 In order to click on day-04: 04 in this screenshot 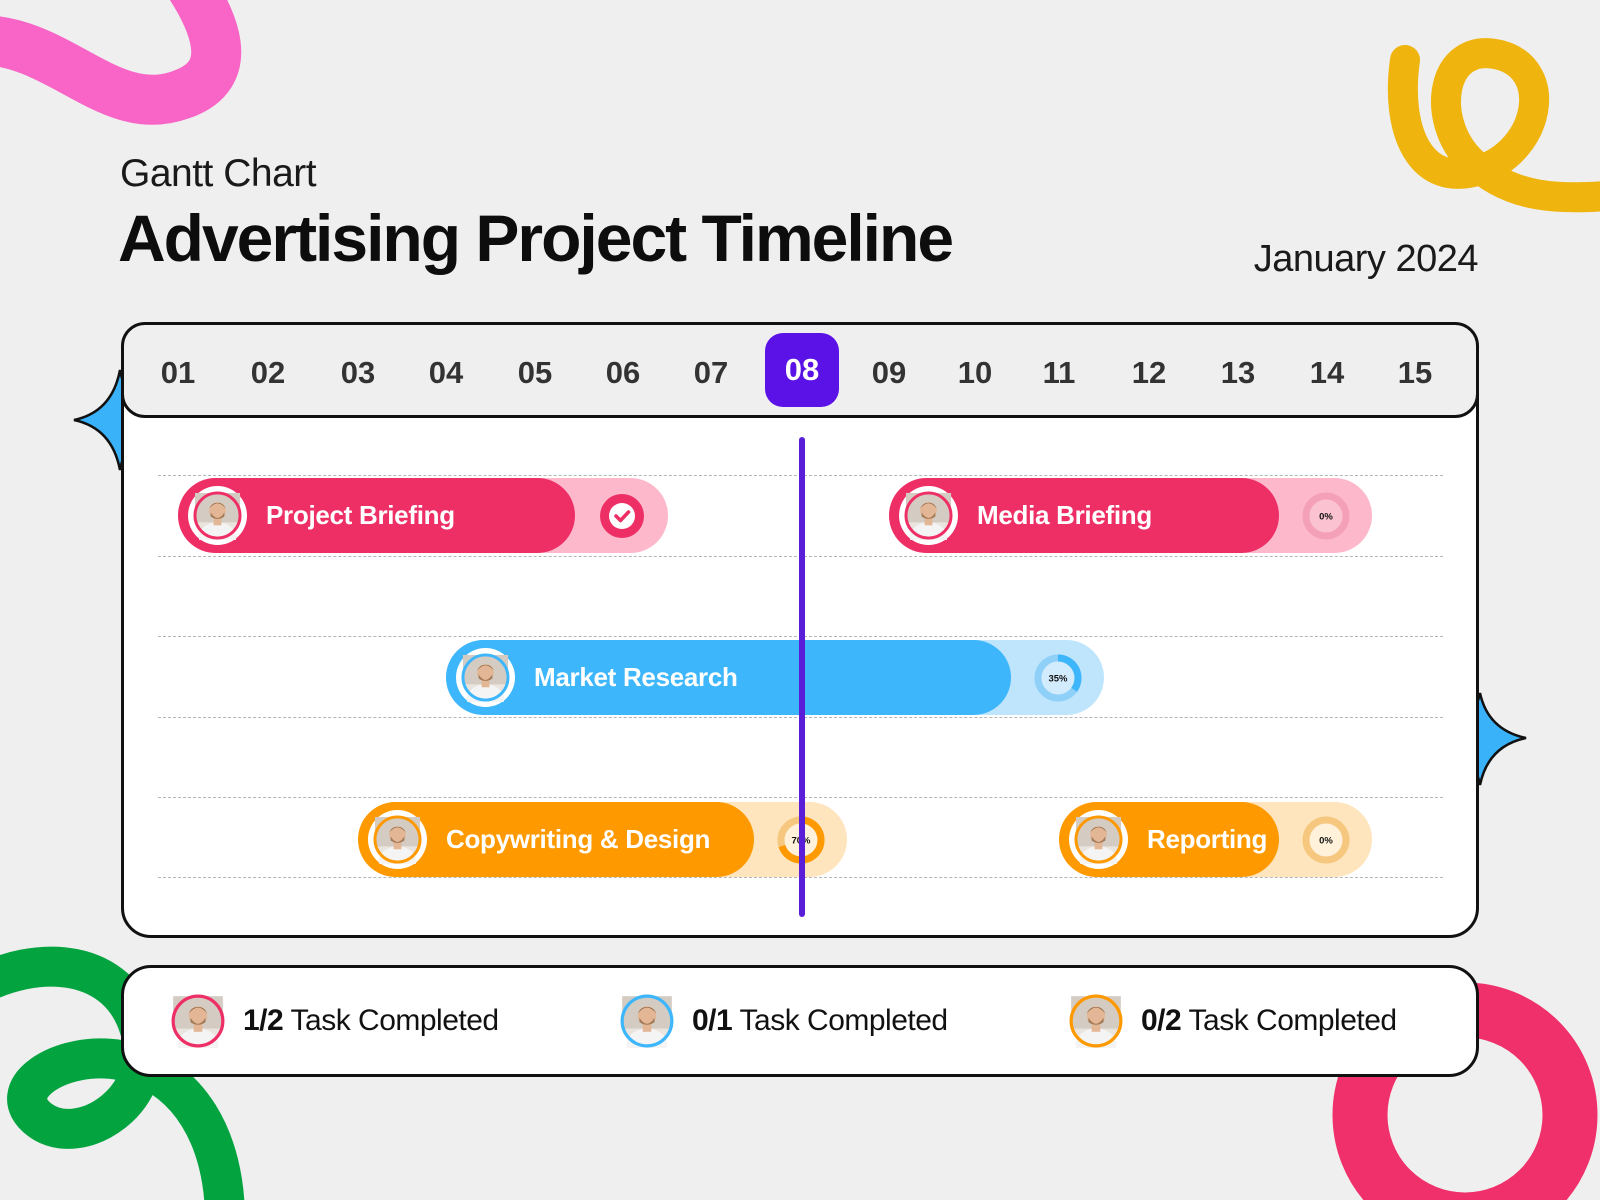, I will do `click(446, 372)`.